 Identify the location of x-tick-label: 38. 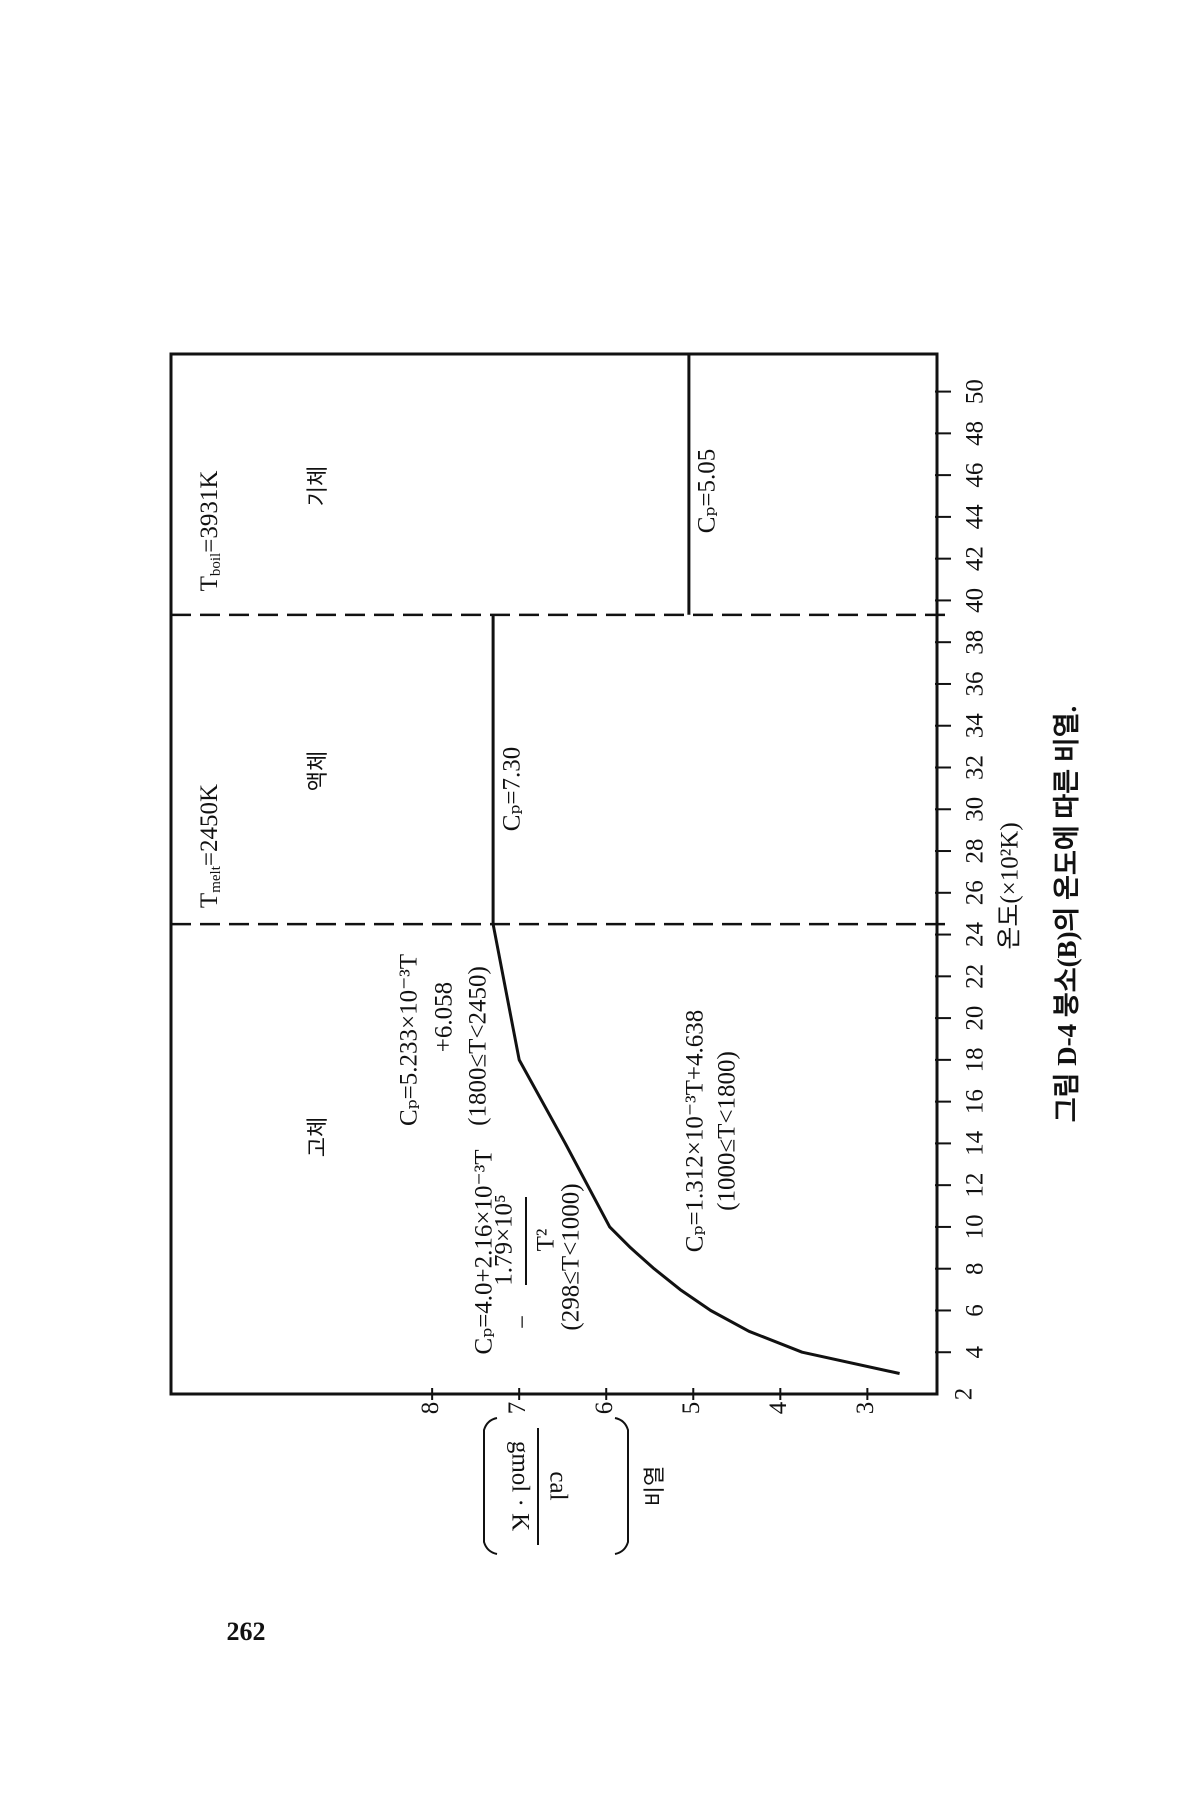
(975, 642).